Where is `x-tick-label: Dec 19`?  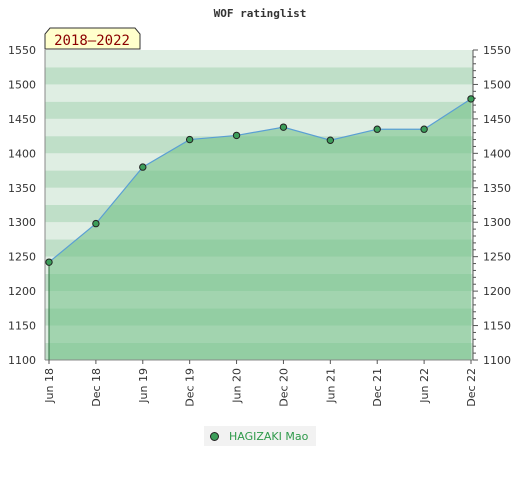
x-tick-label: Dec 19 is located at coordinates (190, 387).